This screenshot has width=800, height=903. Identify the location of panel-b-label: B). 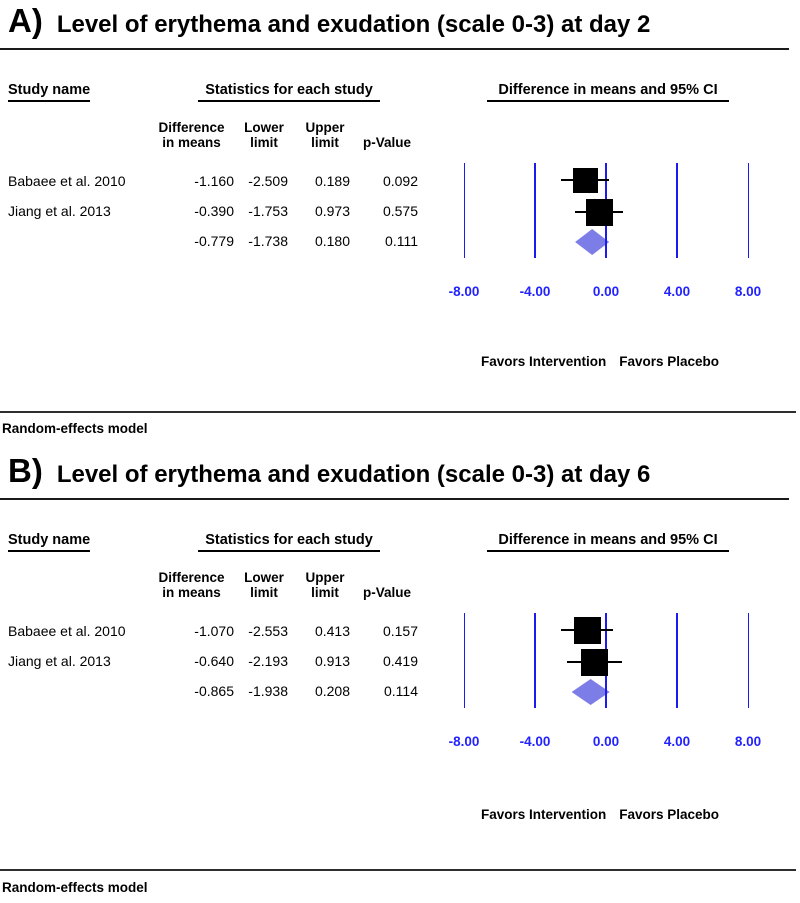
(25, 470).